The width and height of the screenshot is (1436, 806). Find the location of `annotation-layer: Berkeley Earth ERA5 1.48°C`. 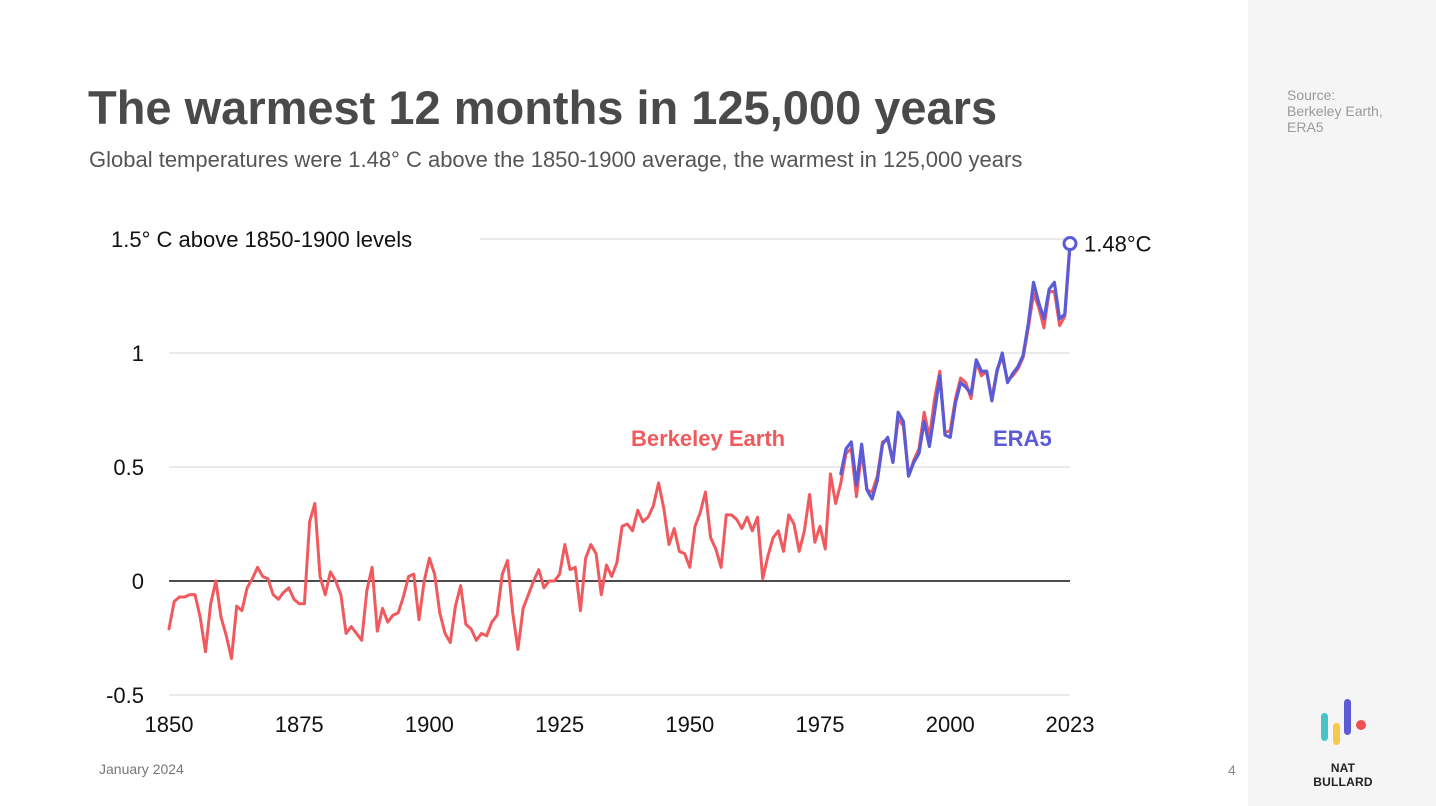

annotation-layer: Berkeley Earth ERA5 1.48°C is located at coordinates (891, 341).